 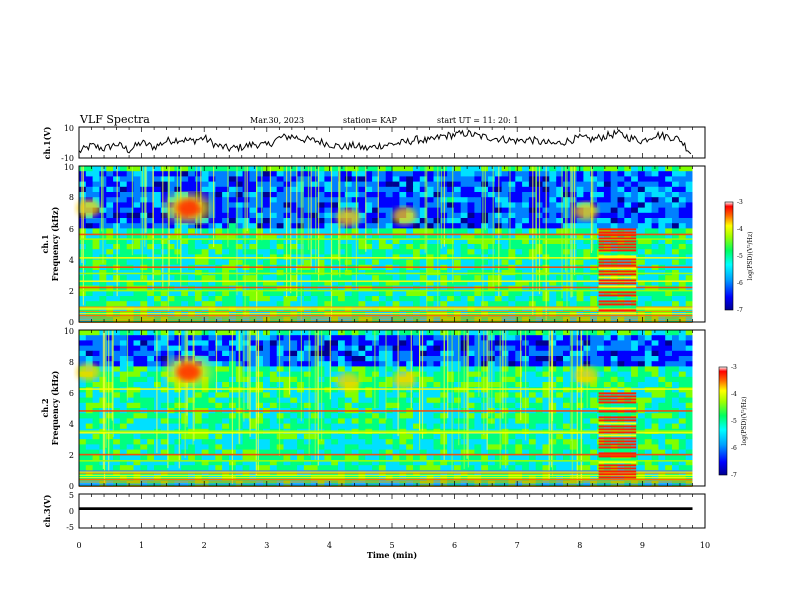 I want to click on ch1-colorbar-gradient, so click(x=729, y=256).